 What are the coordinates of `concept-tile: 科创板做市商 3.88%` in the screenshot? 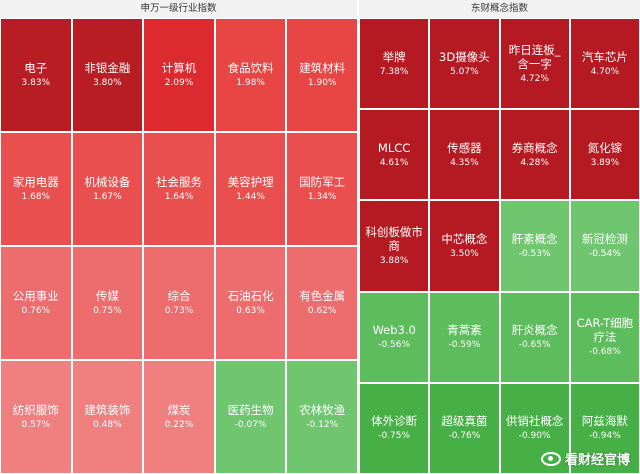 It's located at (394, 246).